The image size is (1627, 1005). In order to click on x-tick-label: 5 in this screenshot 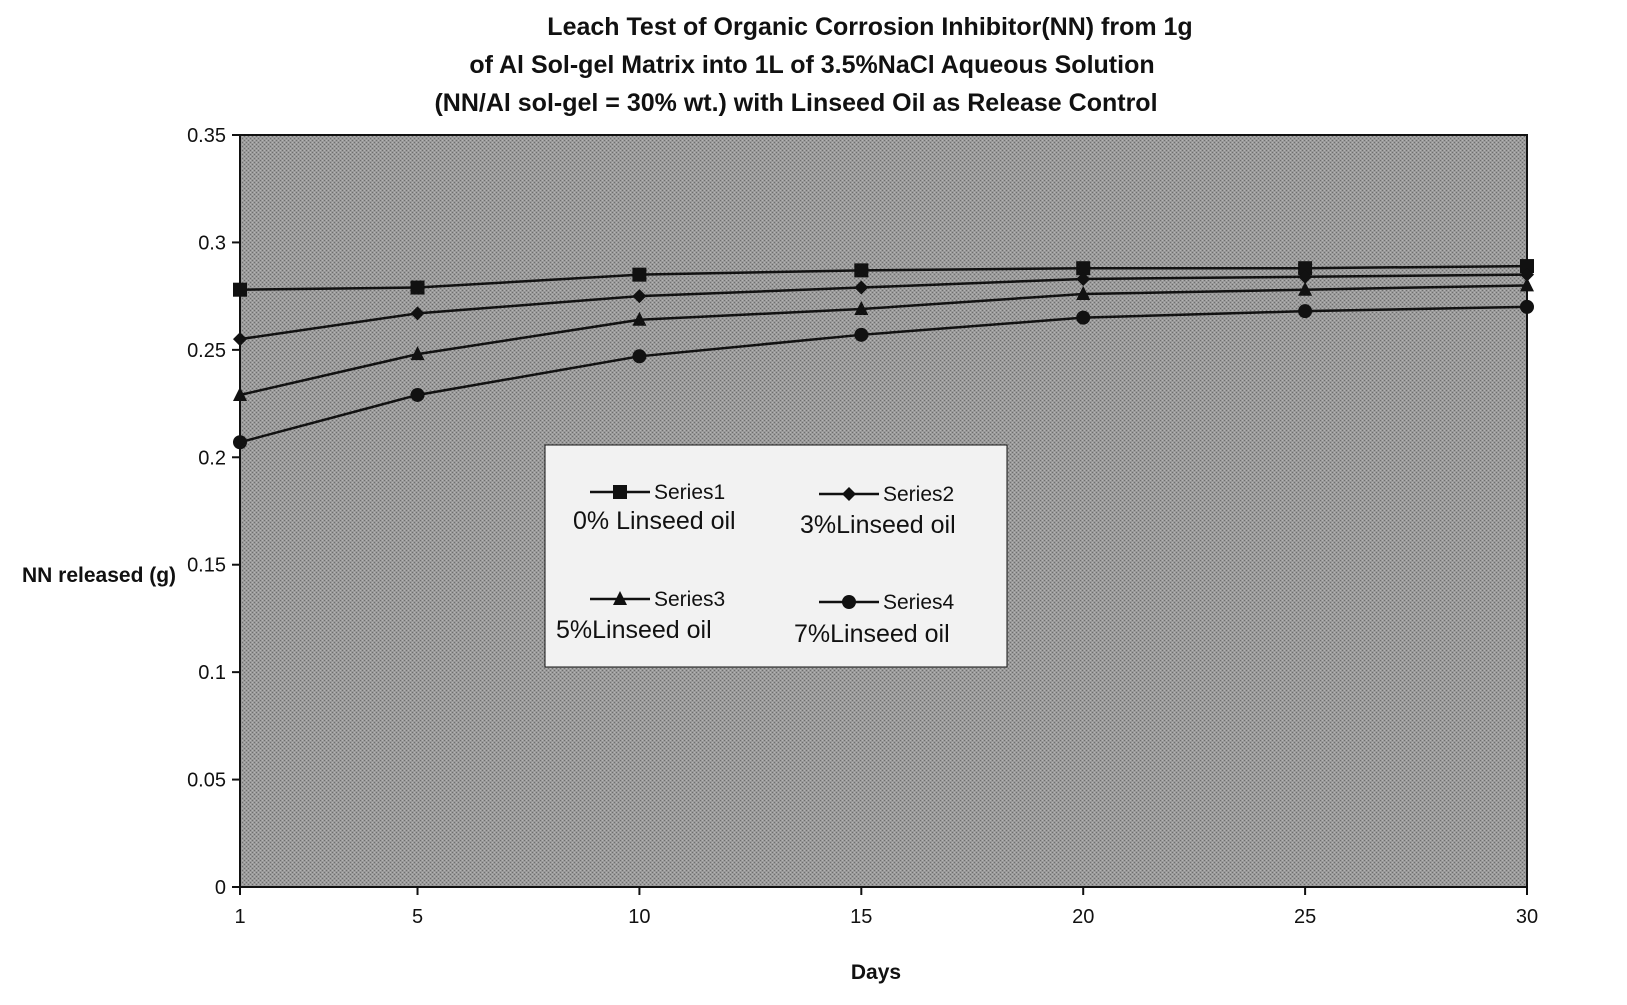, I will do `click(417, 917)`.